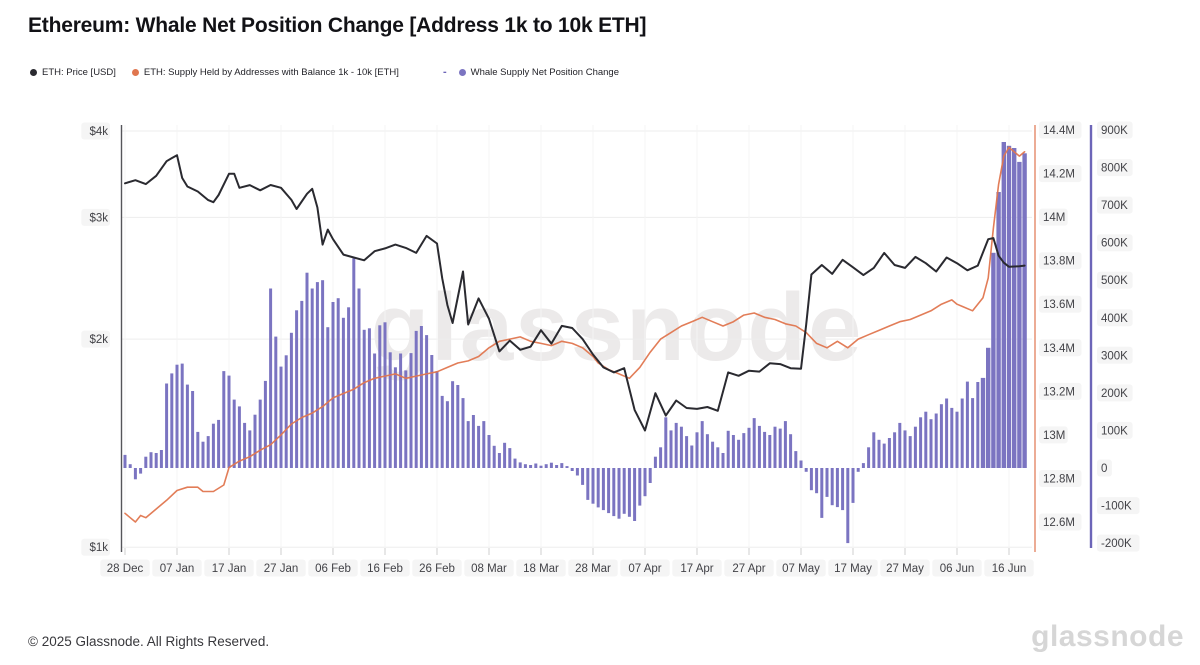 This screenshot has width=1200, height=665. I want to click on netpos-tick-label: -200K, so click(1116, 544).